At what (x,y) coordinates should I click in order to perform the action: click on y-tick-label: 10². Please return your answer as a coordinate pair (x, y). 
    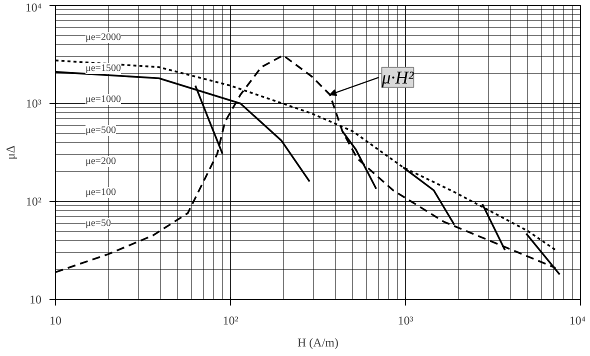
    Looking at the image, I should click on (34, 201).